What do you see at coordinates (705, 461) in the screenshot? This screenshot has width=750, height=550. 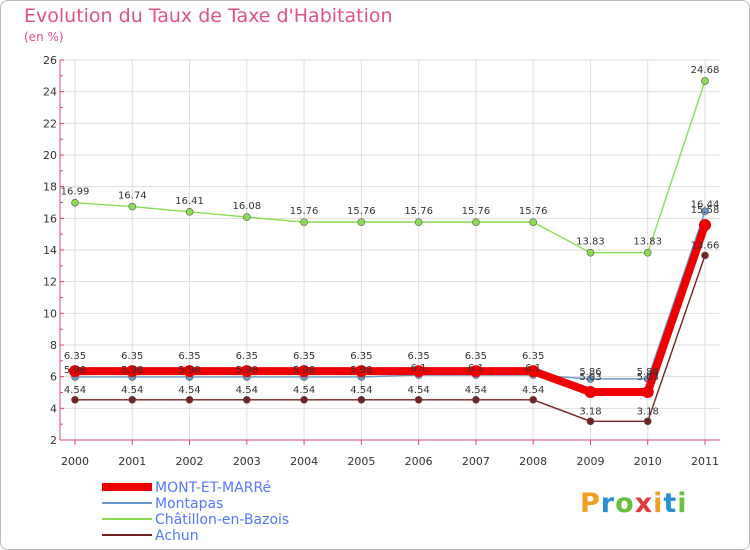 I see `x-tick-label: 2011` at bounding box center [705, 461].